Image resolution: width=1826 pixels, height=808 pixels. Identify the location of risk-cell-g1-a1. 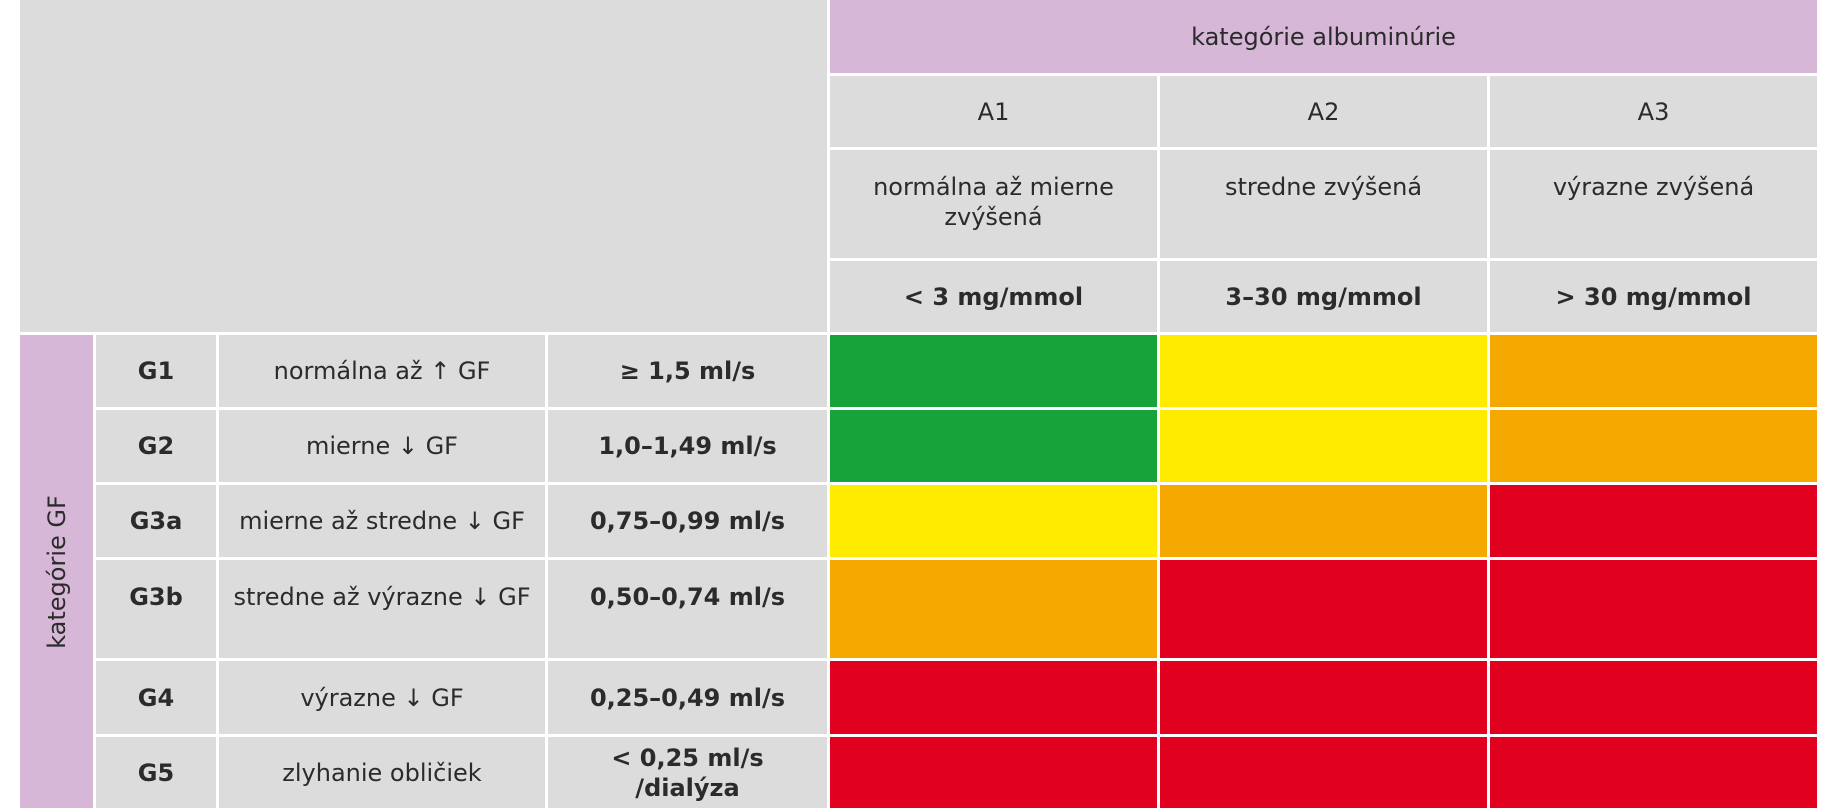
(993, 371).